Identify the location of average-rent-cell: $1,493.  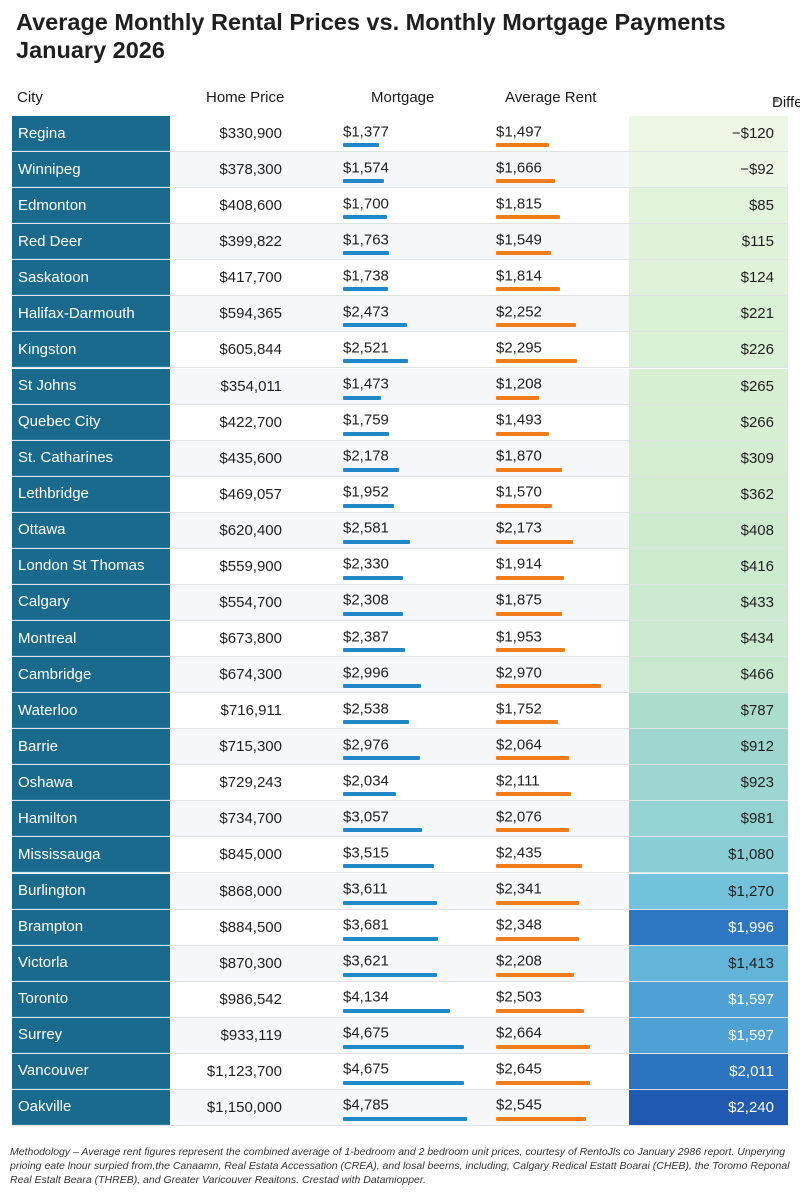
(562, 422).